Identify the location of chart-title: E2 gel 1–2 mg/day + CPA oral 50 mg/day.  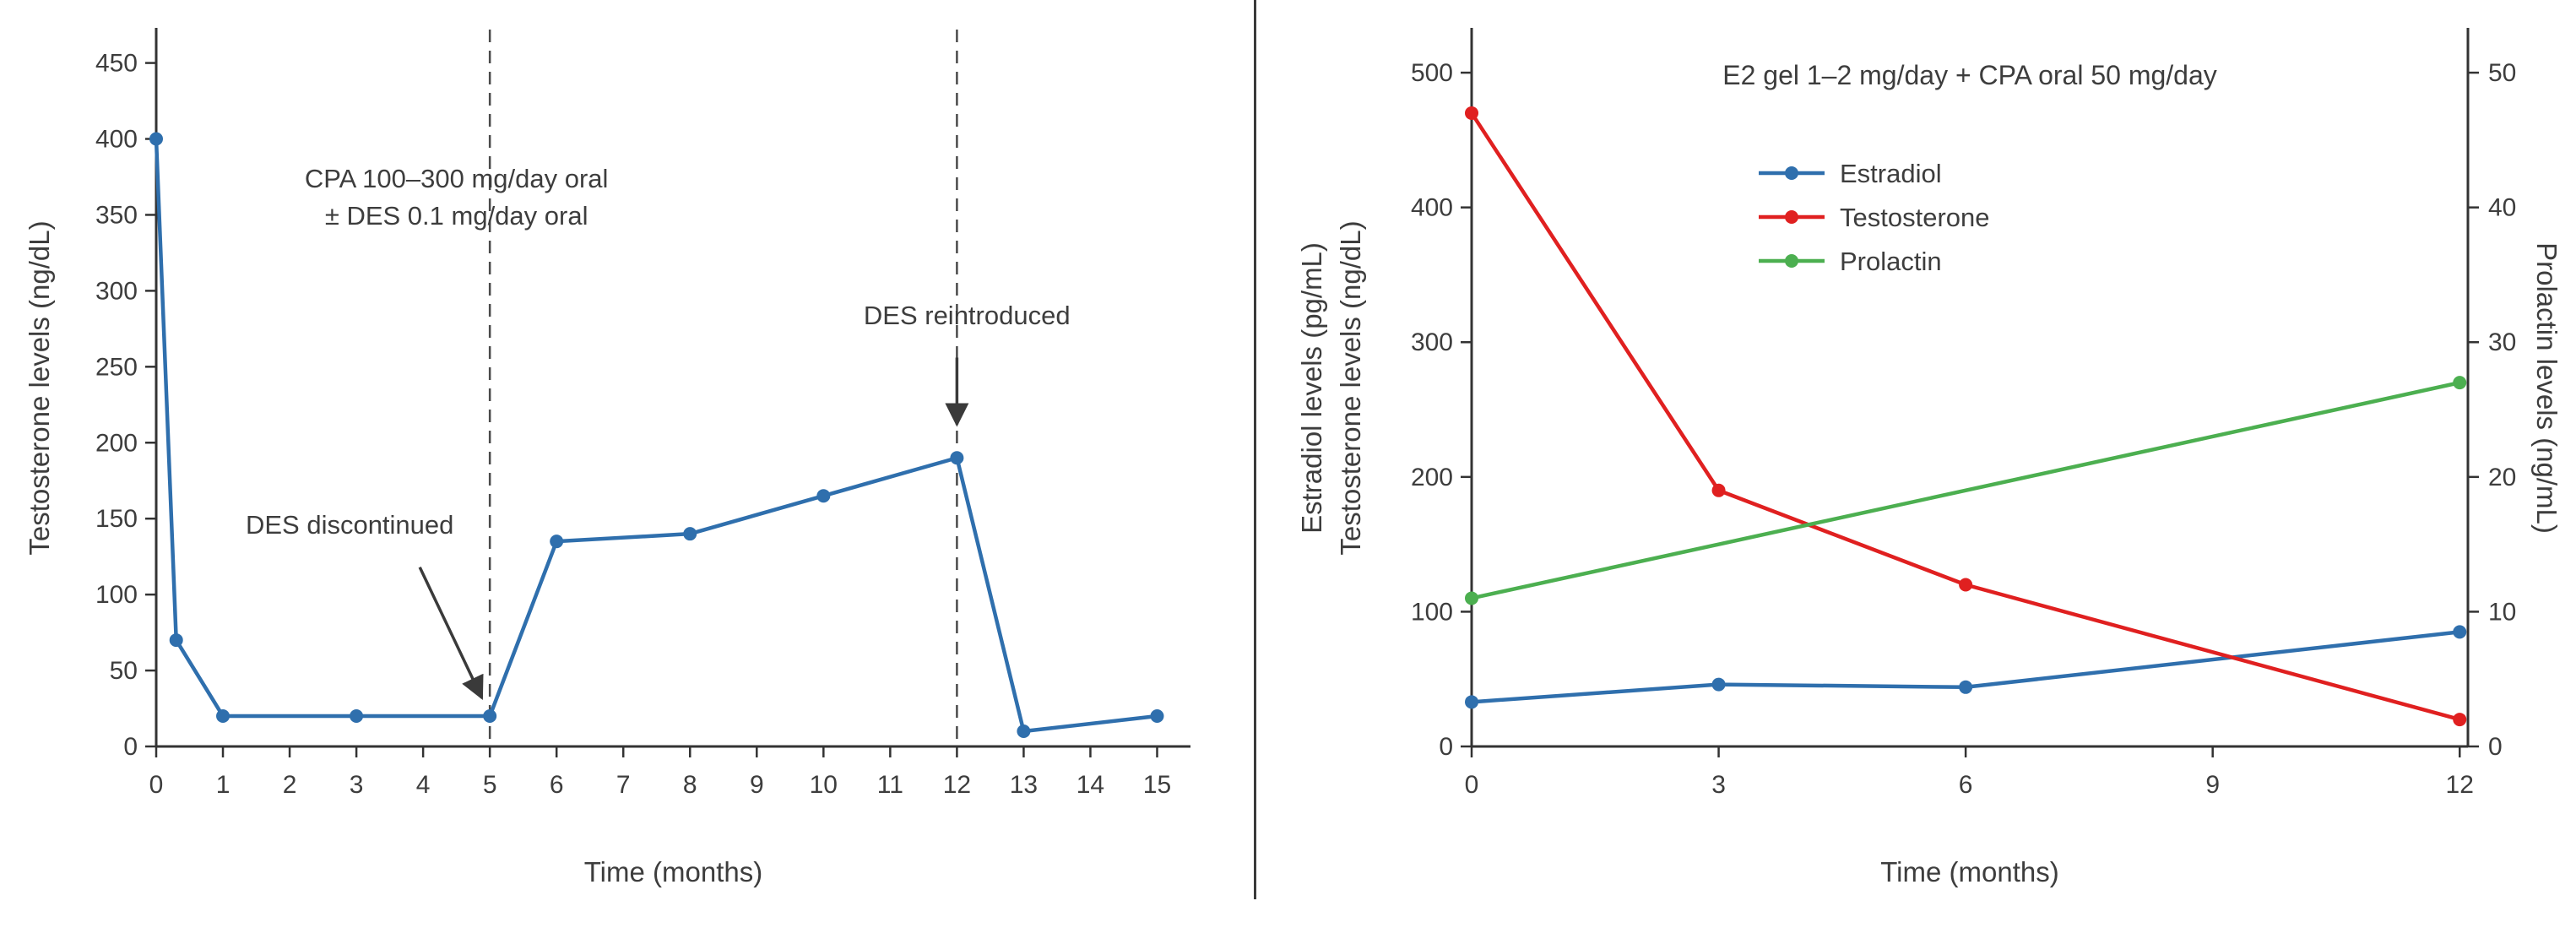
(1969, 75).